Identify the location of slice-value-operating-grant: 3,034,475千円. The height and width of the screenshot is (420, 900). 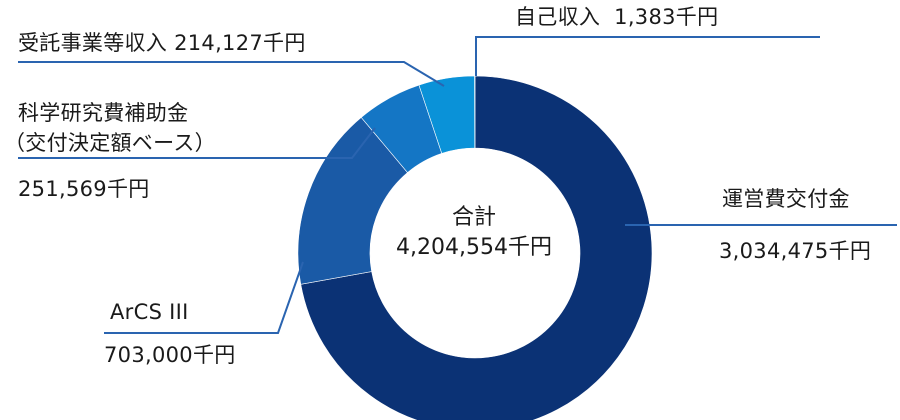
(795, 251).